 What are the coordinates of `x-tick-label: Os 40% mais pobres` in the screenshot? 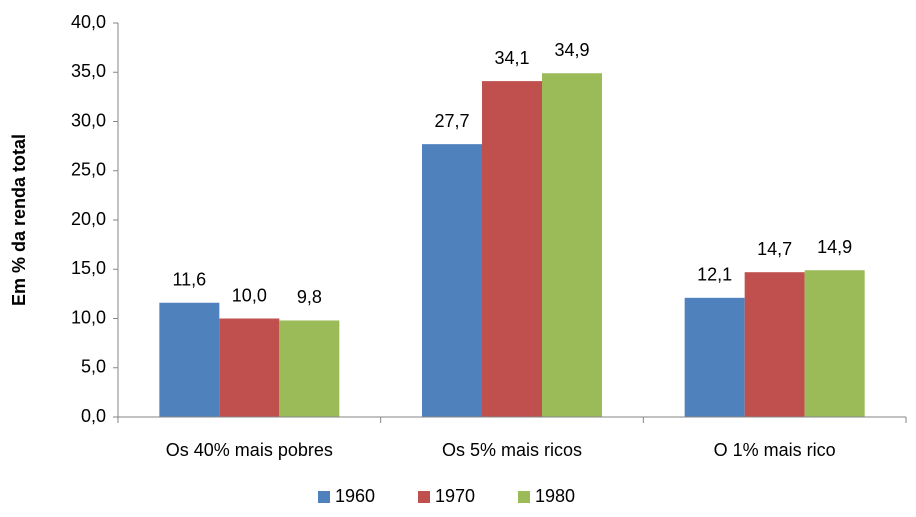 It's located at (249, 450).